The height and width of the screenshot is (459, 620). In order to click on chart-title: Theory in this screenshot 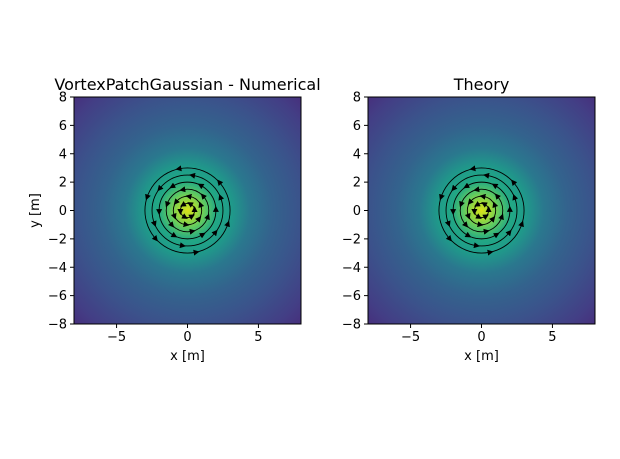, I will do `click(481, 84)`.